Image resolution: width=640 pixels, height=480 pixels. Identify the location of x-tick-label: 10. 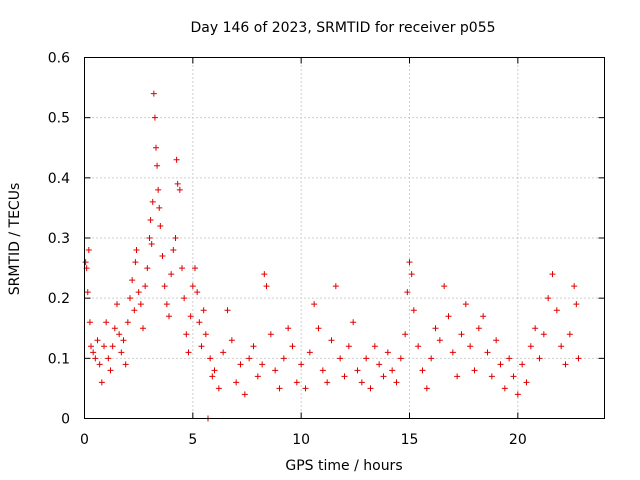
(301, 440).